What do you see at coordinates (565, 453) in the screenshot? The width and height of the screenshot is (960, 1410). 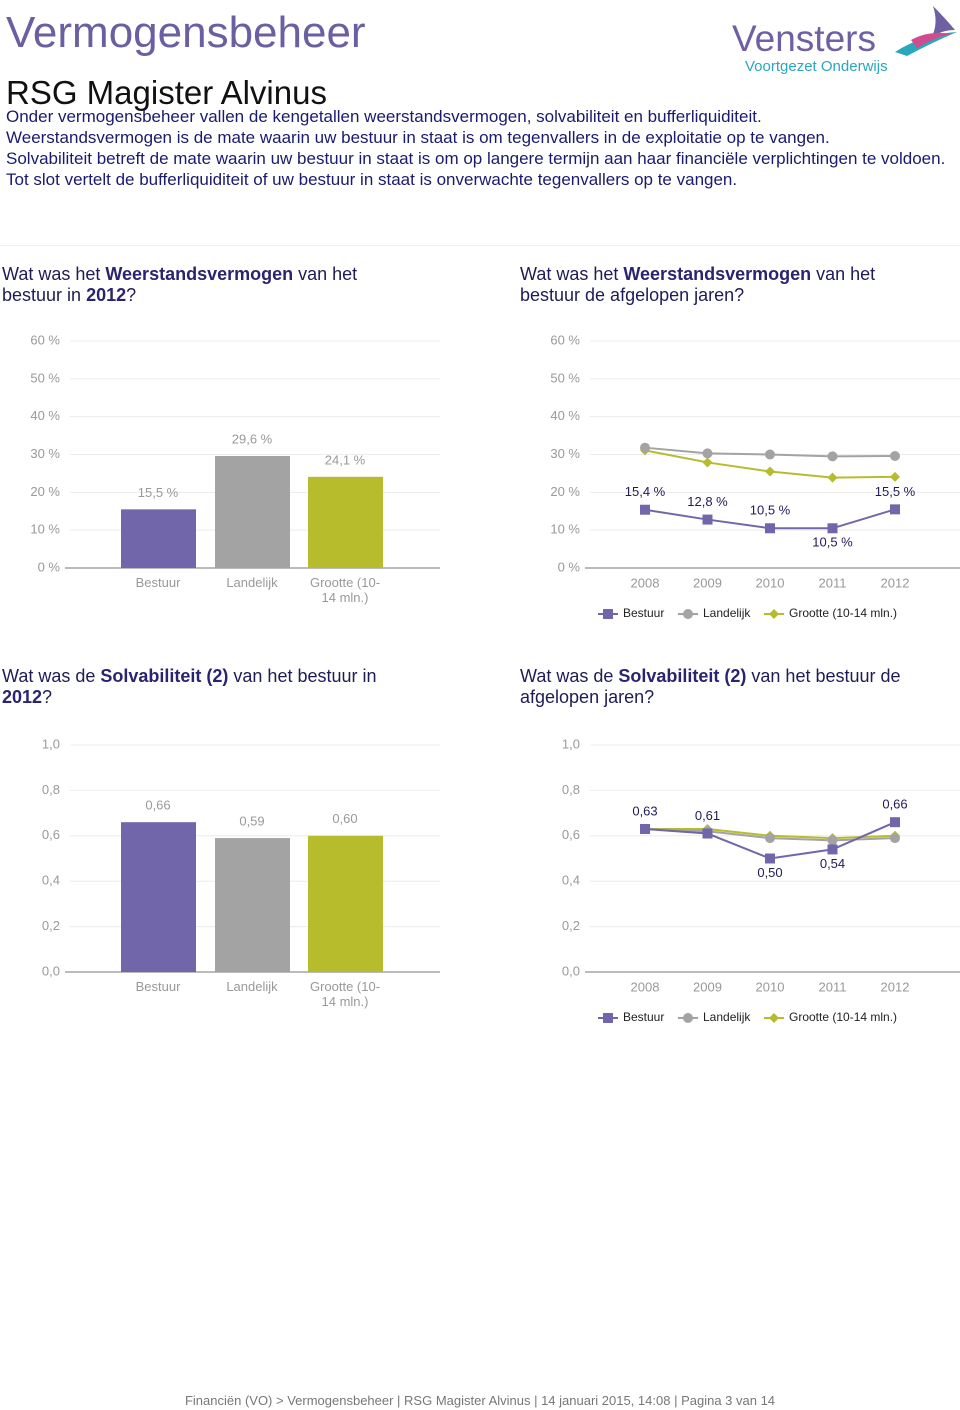 I see `y-tick-label: 30 %` at bounding box center [565, 453].